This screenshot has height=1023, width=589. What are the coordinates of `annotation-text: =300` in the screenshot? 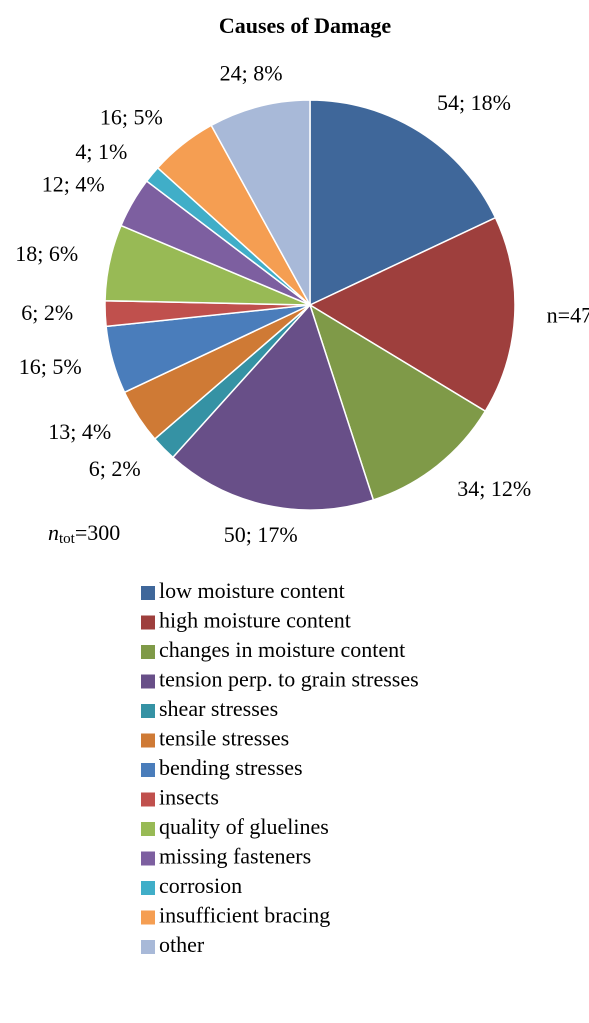 It's located at (97, 532).